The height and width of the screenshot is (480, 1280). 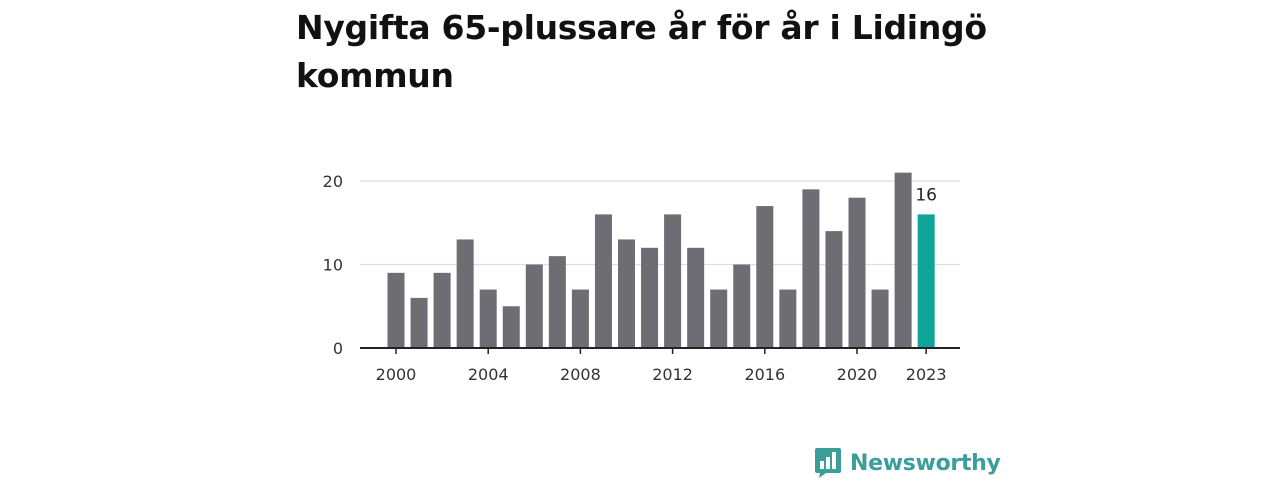 What do you see at coordinates (672, 374) in the screenshot?
I see `x-tick-label: 2012` at bounding box center [672, 374].